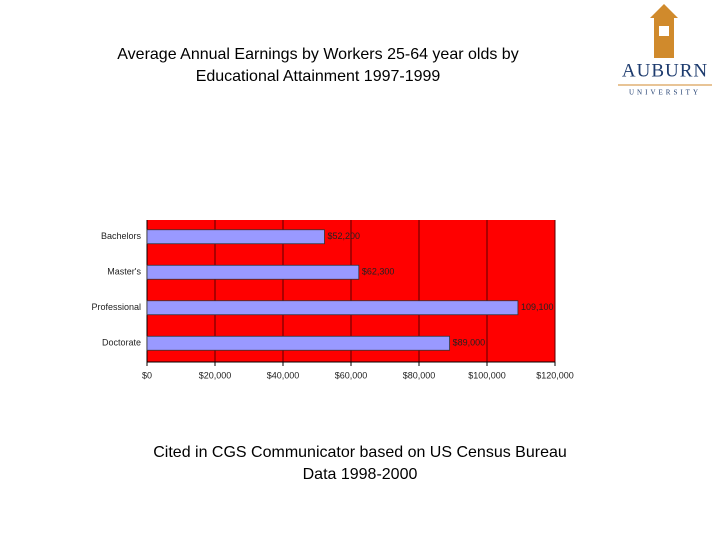  I want to click on logo: AUBURN UNIVERSITY, so click(665, 50).